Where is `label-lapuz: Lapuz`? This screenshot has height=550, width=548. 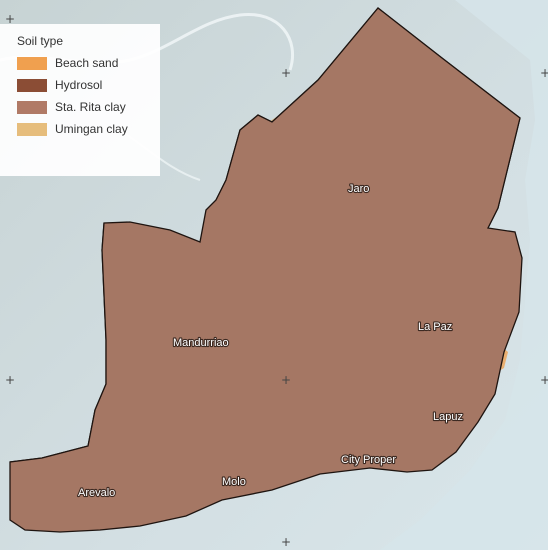
label-lapuz: Lapuz is located at coordinates (448, 417).